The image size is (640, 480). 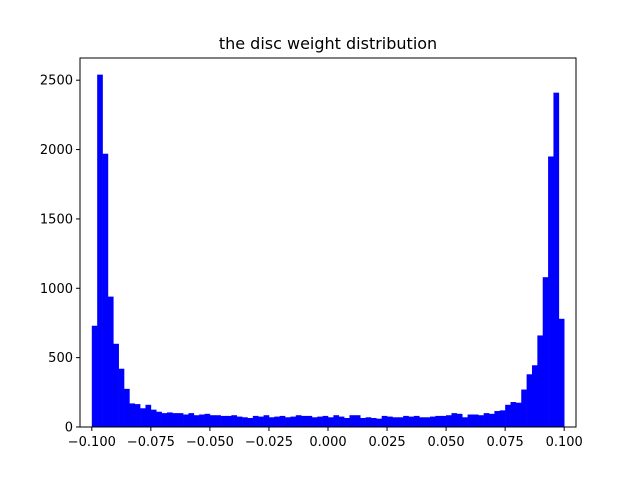 I want to click on x-tick-label: −0.050, so click(x=210, y=442).